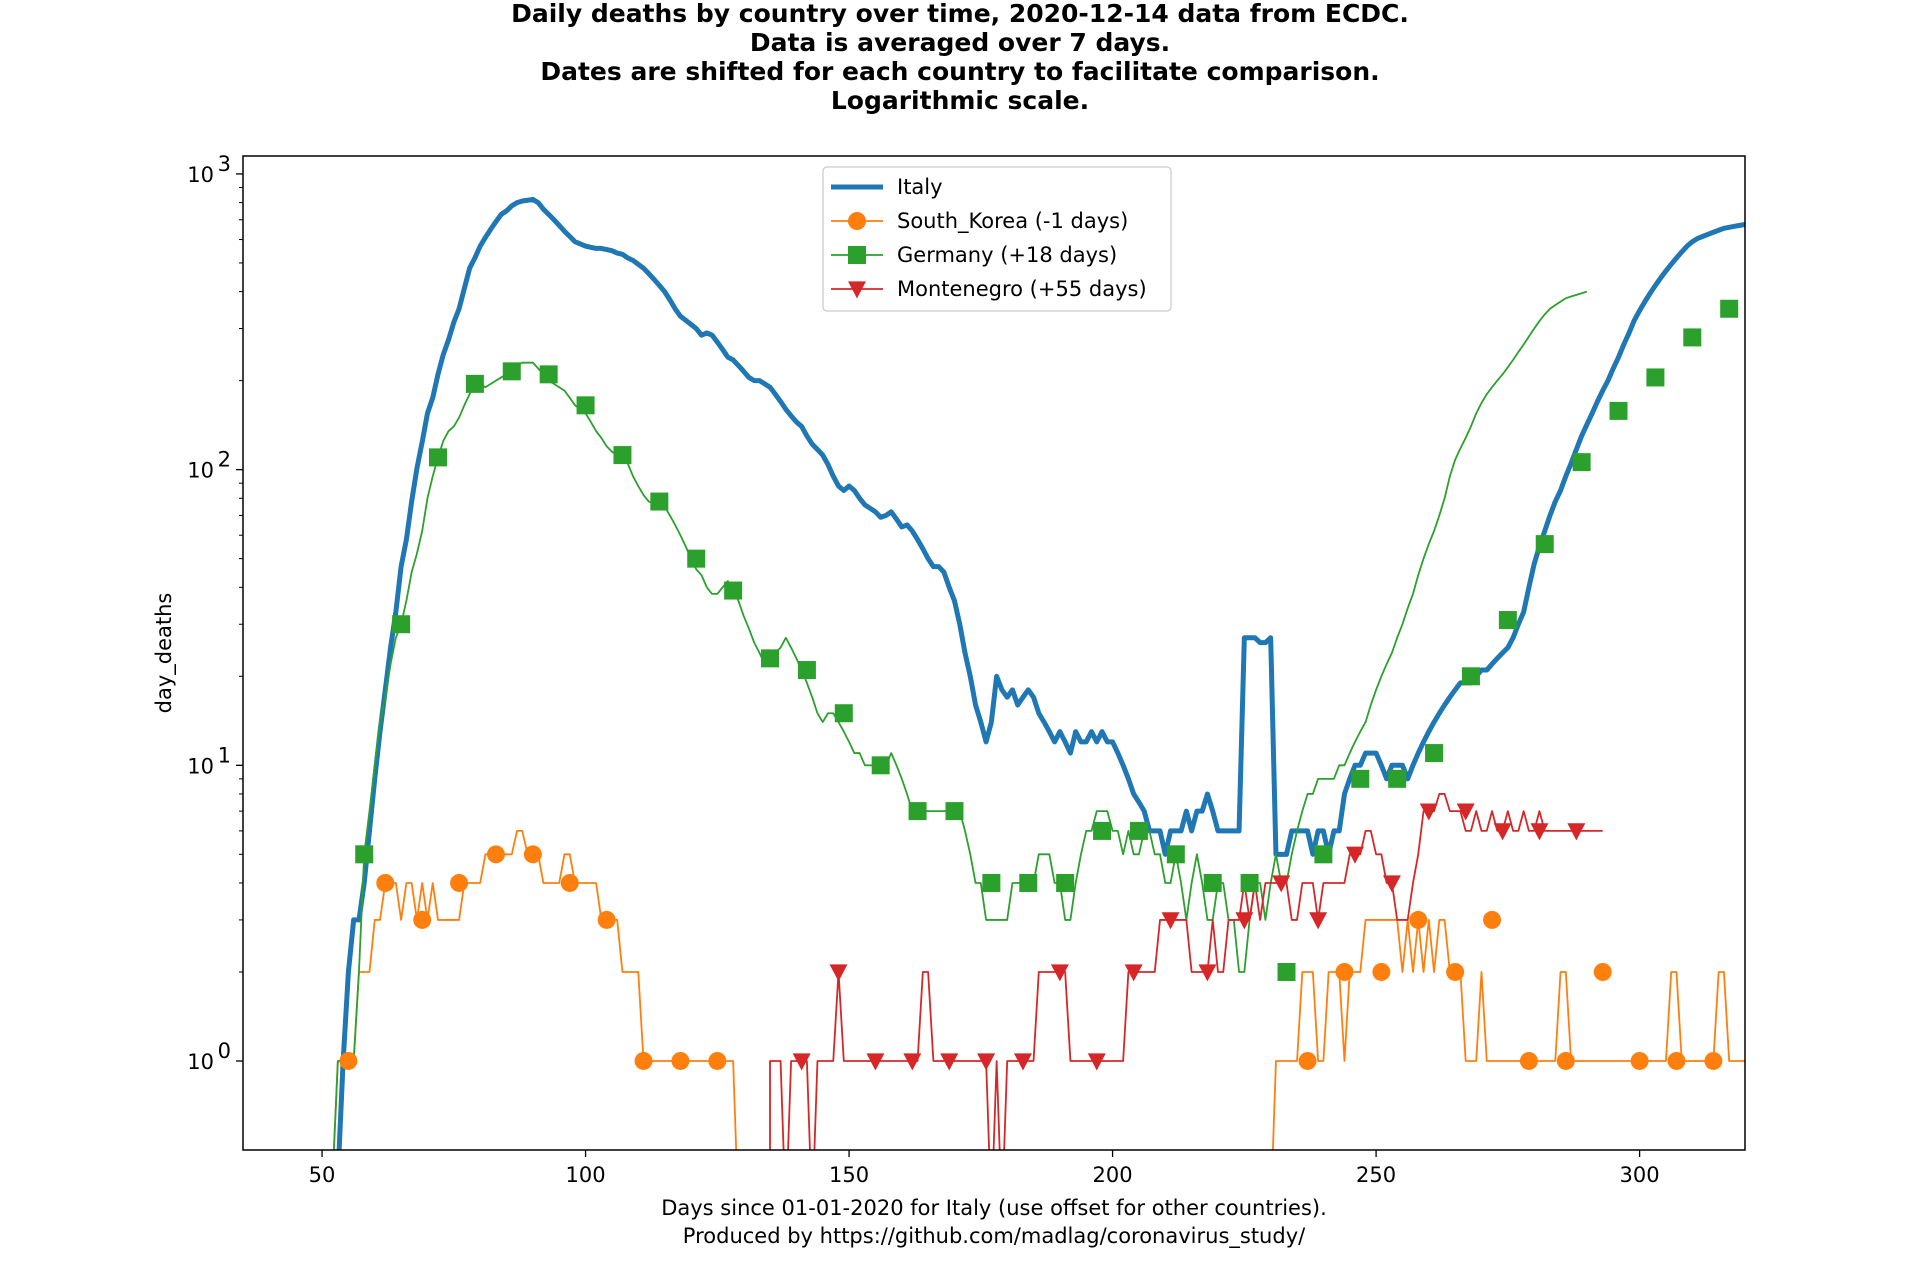 This screenshot has height=1280, width=1920. Describe the element at coordinates (224, 164) in the screenshot. I see `y-tick-exponent: 3` at that location.